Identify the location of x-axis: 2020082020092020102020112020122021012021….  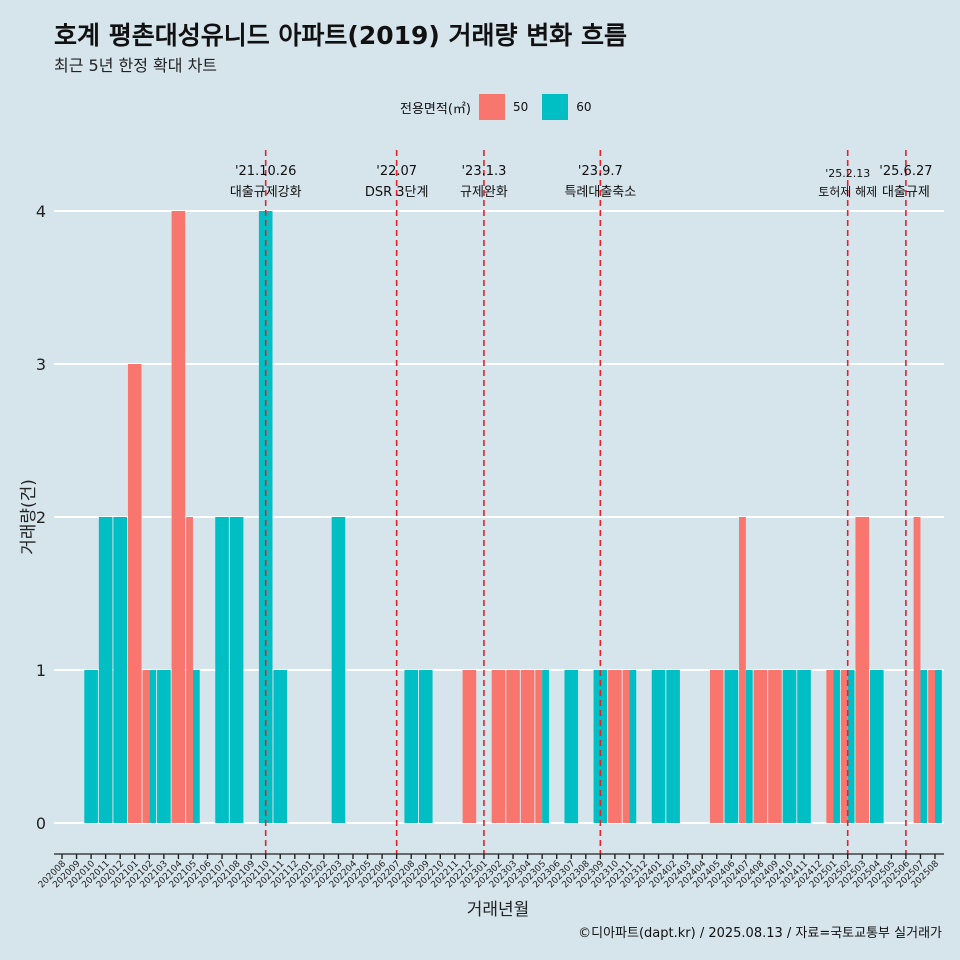
(490, 871).